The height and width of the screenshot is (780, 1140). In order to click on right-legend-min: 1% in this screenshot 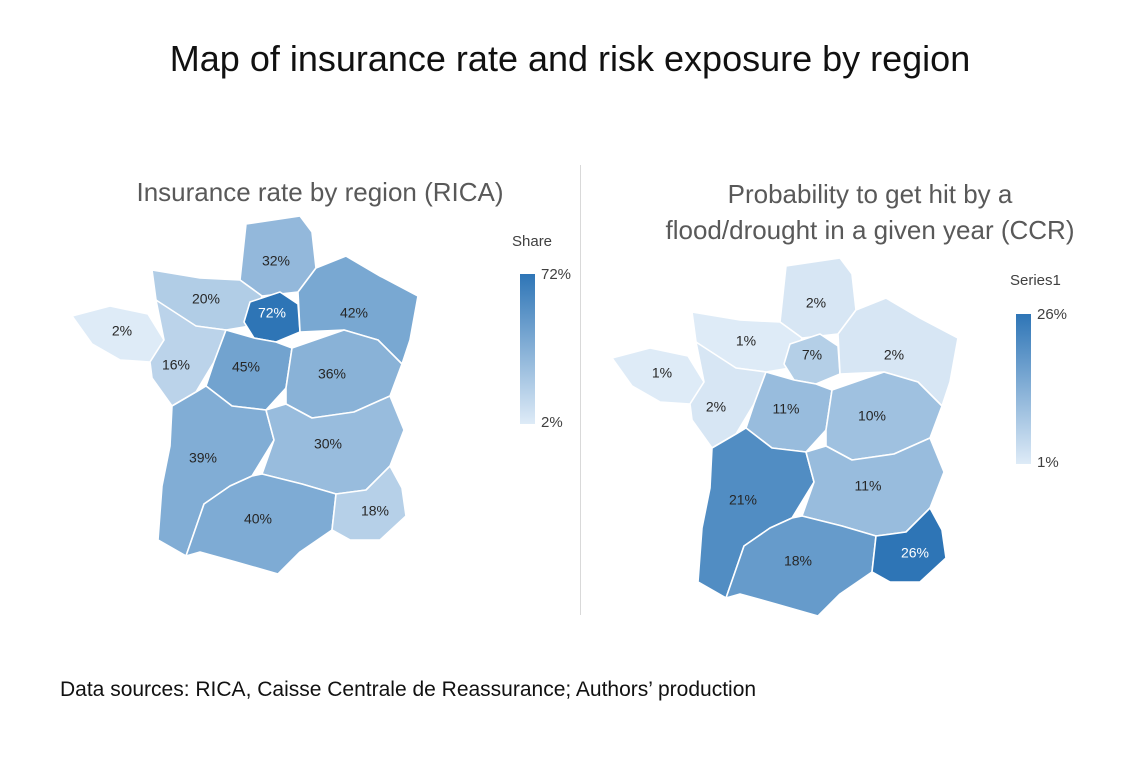, I will do `click(1048, 462)`.